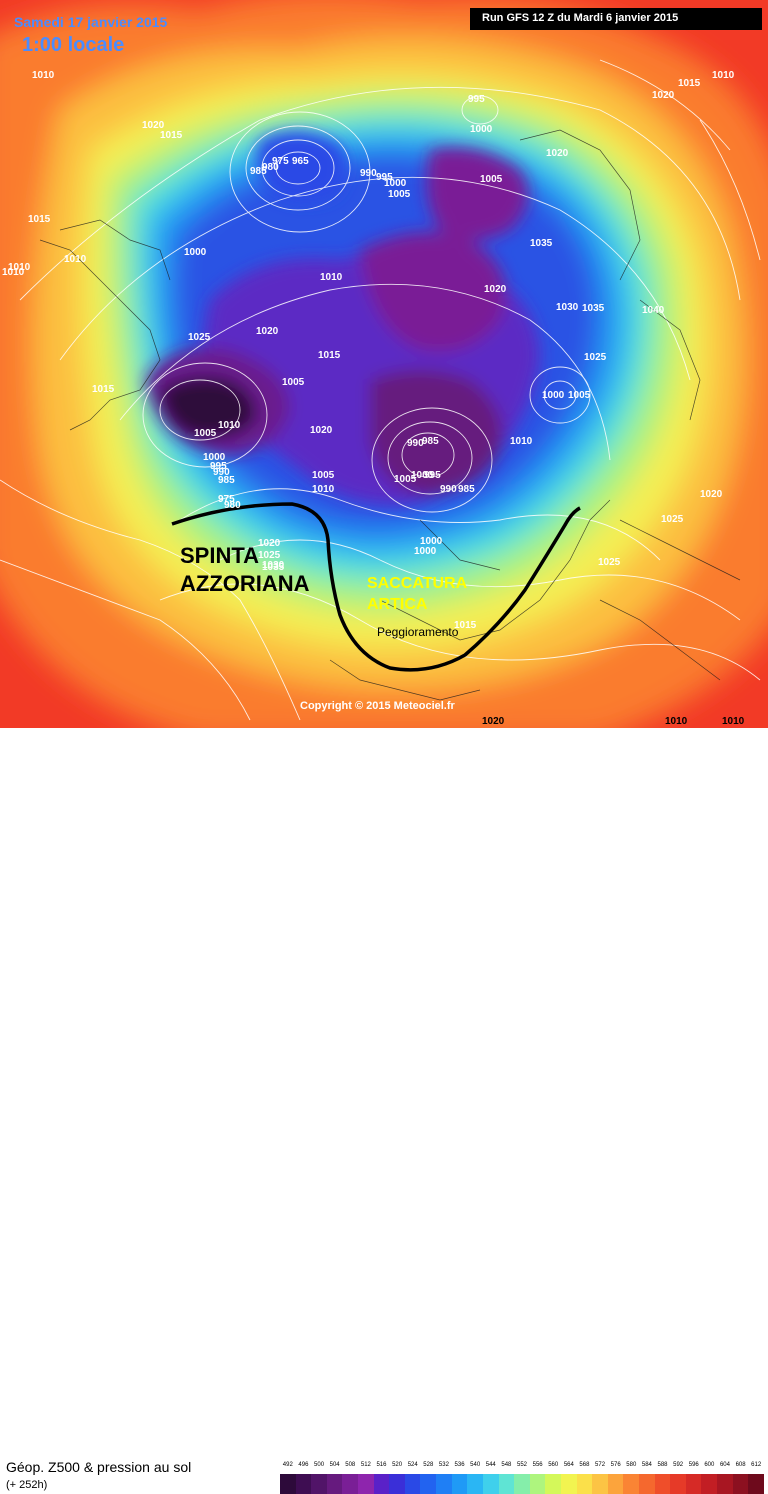 The image size is (768, 1494). I want to click on color-scale-label: 536, so click(459, 1465).